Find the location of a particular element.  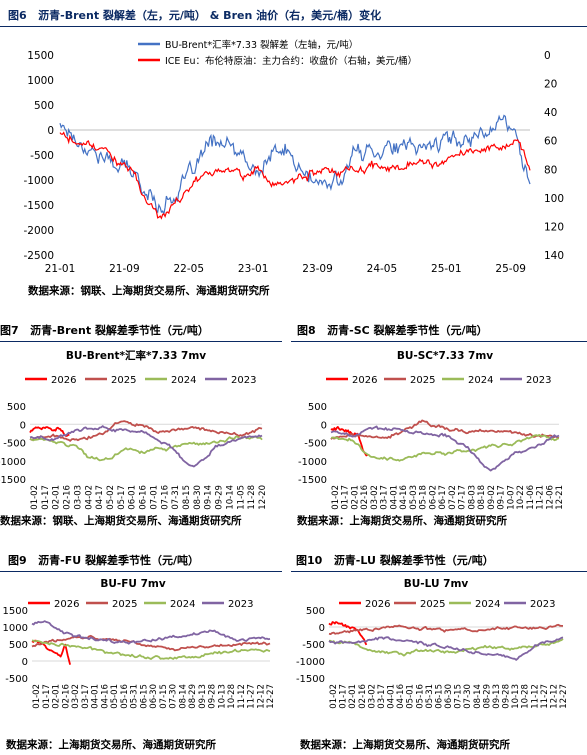

fig9-xtick: 04-16 is located at coordinates (105, 696).